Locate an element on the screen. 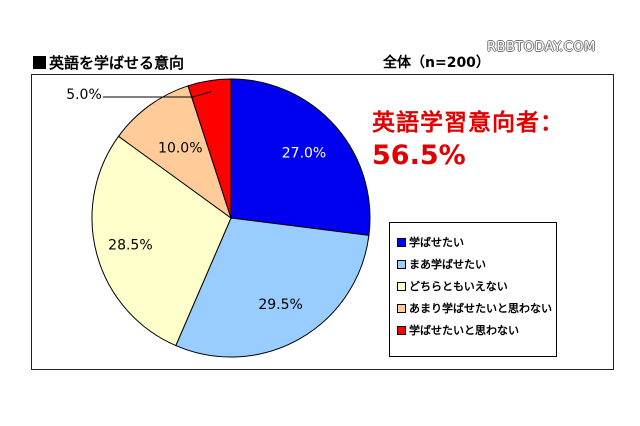 The image size is (640, 426). data-label: 10.0% is located at coordinates (180, 148).